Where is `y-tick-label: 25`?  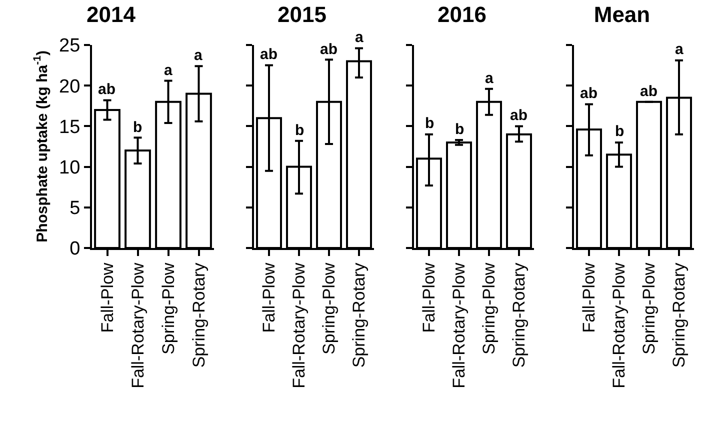 y-tick-label: 25 is located at coordinates (69, 46).